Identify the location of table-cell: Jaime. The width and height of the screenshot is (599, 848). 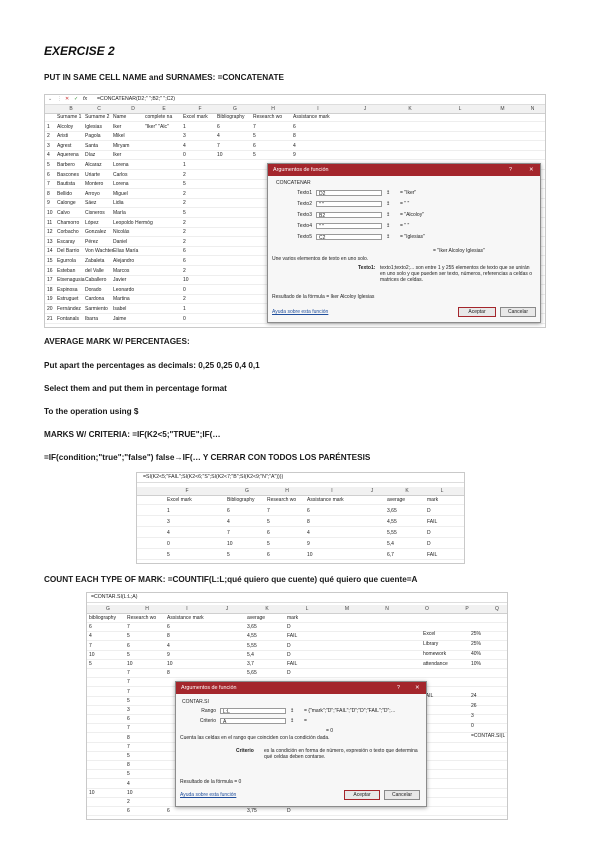
(120, 318).